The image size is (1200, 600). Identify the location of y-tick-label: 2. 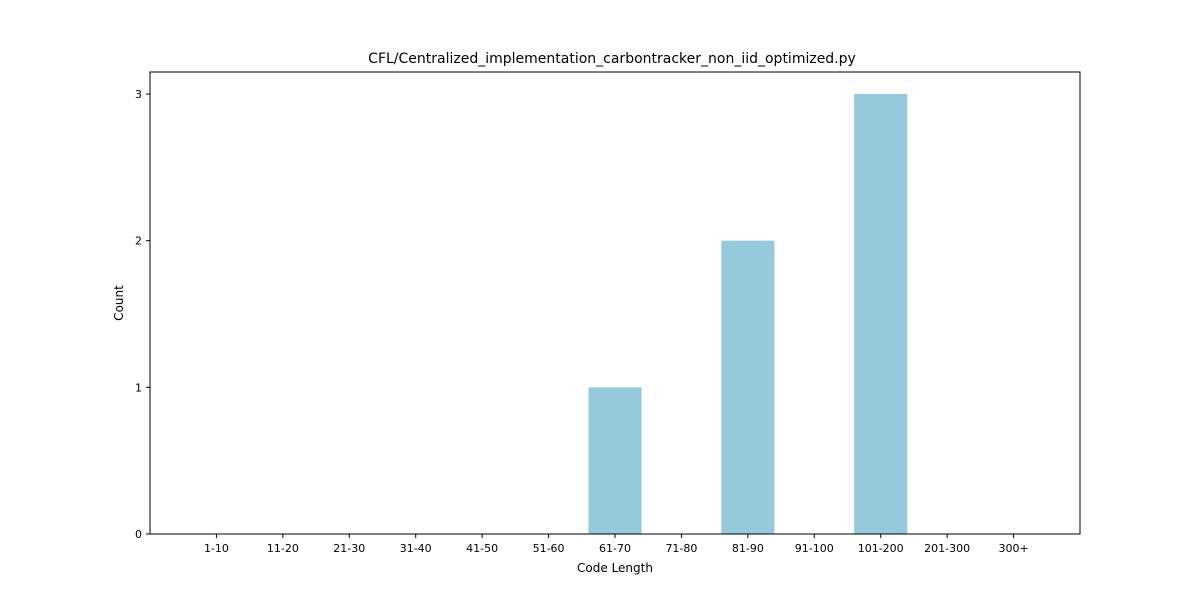
(138, 241).